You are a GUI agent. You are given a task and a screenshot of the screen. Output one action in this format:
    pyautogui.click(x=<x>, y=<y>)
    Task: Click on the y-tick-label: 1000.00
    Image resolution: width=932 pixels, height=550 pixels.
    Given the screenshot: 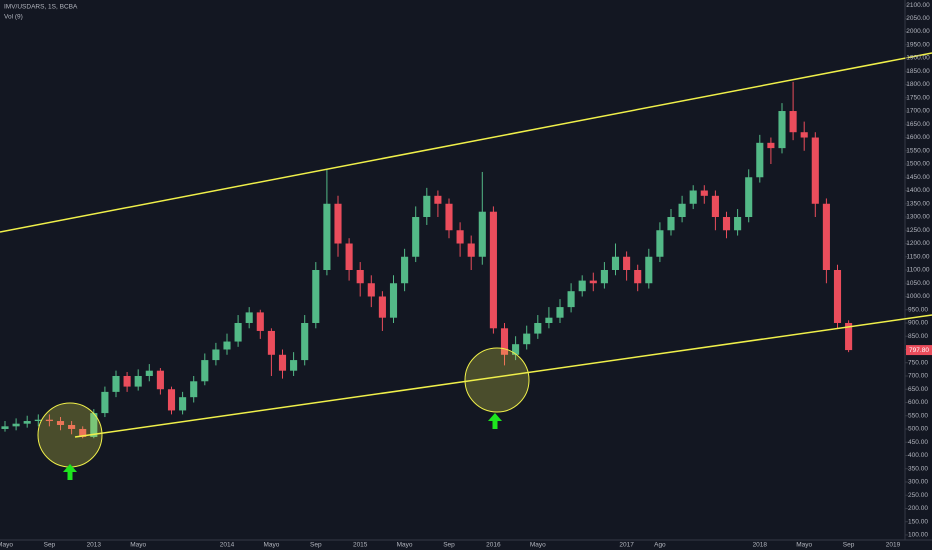 What is the action you would take?
    pyautogui.click(x=918, y=296)
    